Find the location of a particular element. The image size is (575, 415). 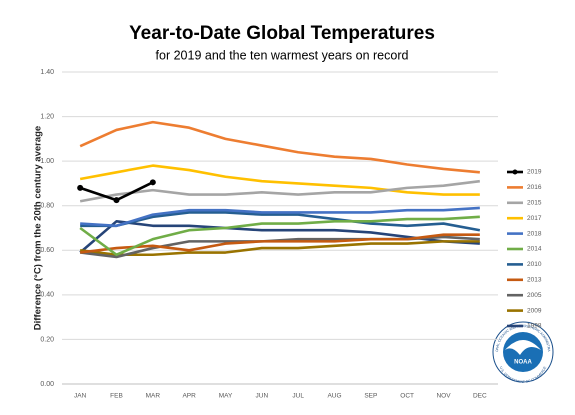

legend-marker is located at coordinates (515, 172).